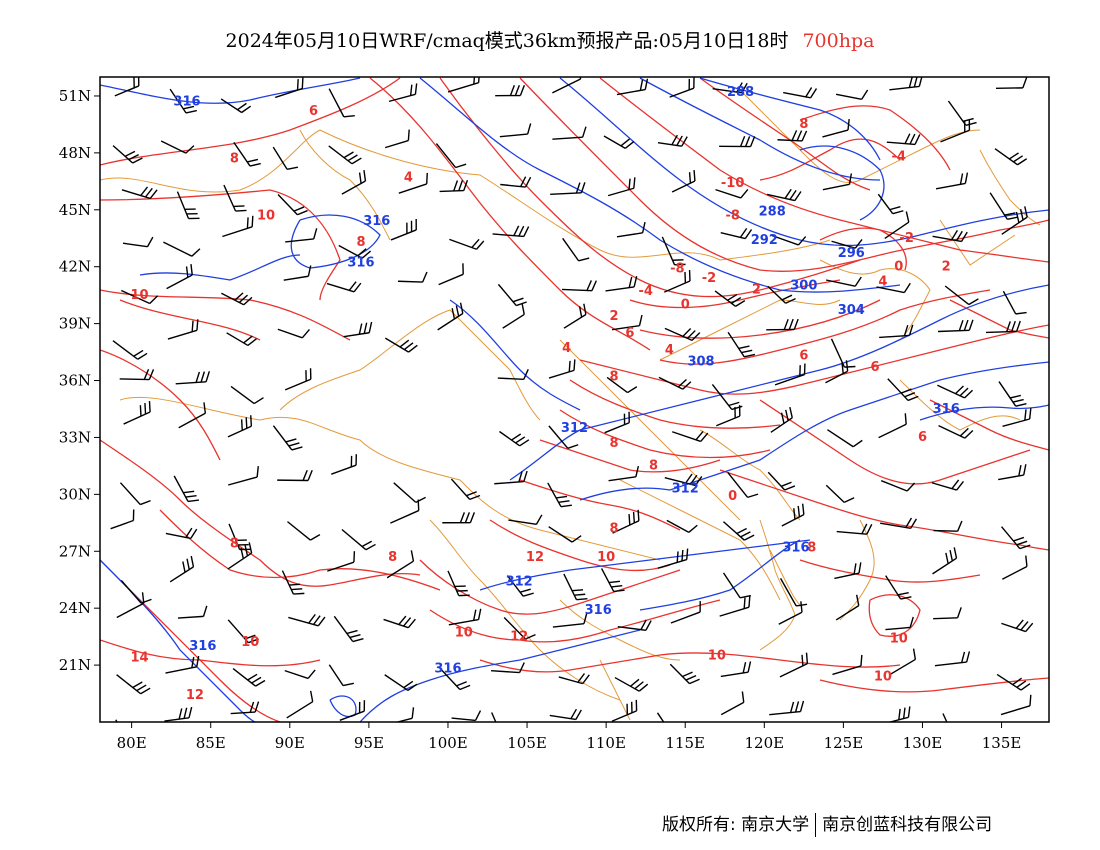 Image resolution: width=1100 pixels, height=850 pixels. I want to click on temperature-label: 0, so click(732, 496).